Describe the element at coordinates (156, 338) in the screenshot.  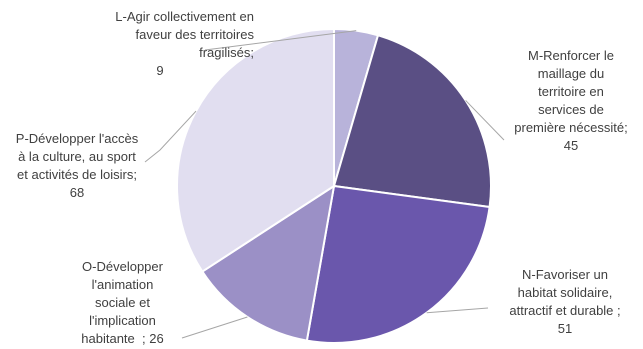
I see `label-O-value: 26` at that location.